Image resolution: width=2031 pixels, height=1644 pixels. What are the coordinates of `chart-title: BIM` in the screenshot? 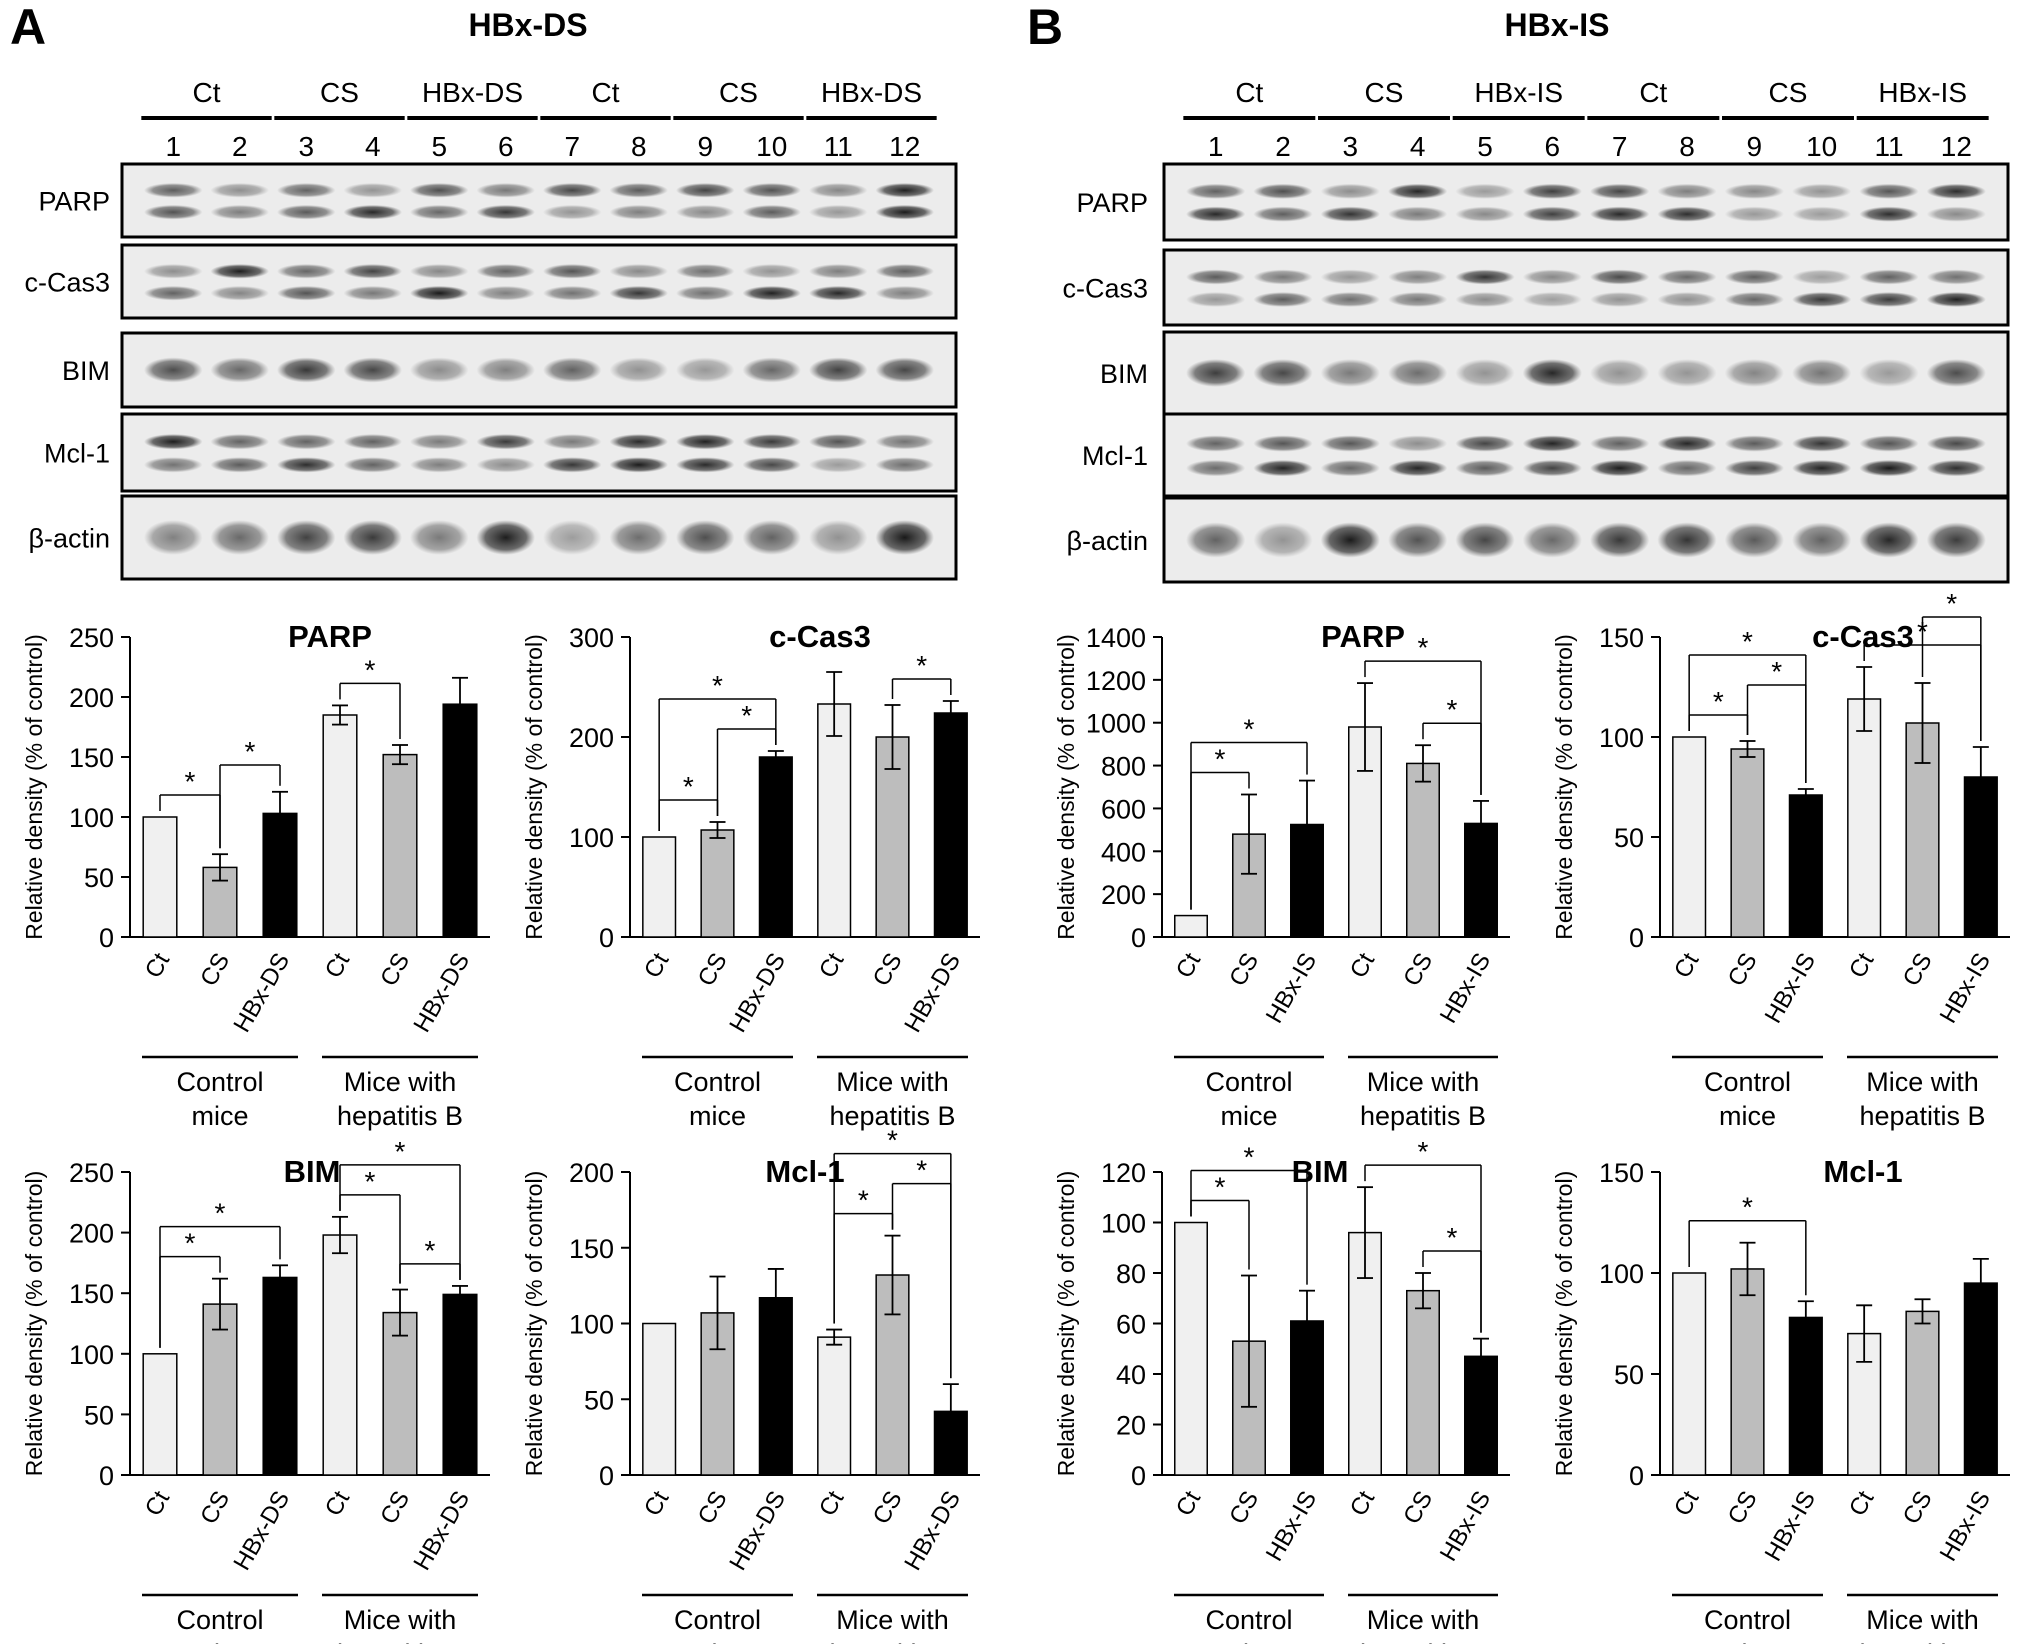 It's located at (312, 1171).